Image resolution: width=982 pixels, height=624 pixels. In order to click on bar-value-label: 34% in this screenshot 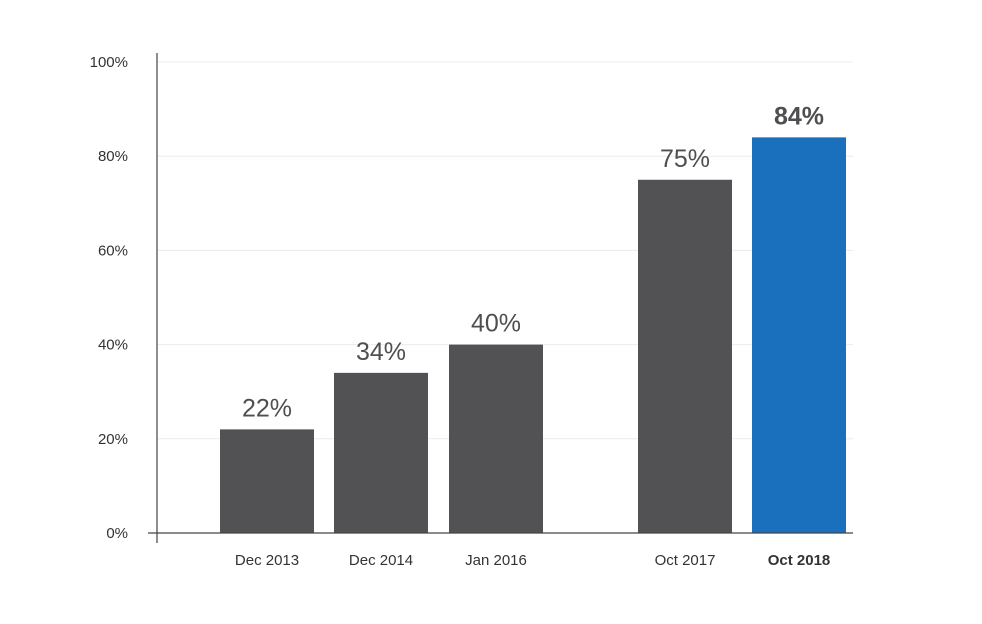, I will do `click(381, 352)`.